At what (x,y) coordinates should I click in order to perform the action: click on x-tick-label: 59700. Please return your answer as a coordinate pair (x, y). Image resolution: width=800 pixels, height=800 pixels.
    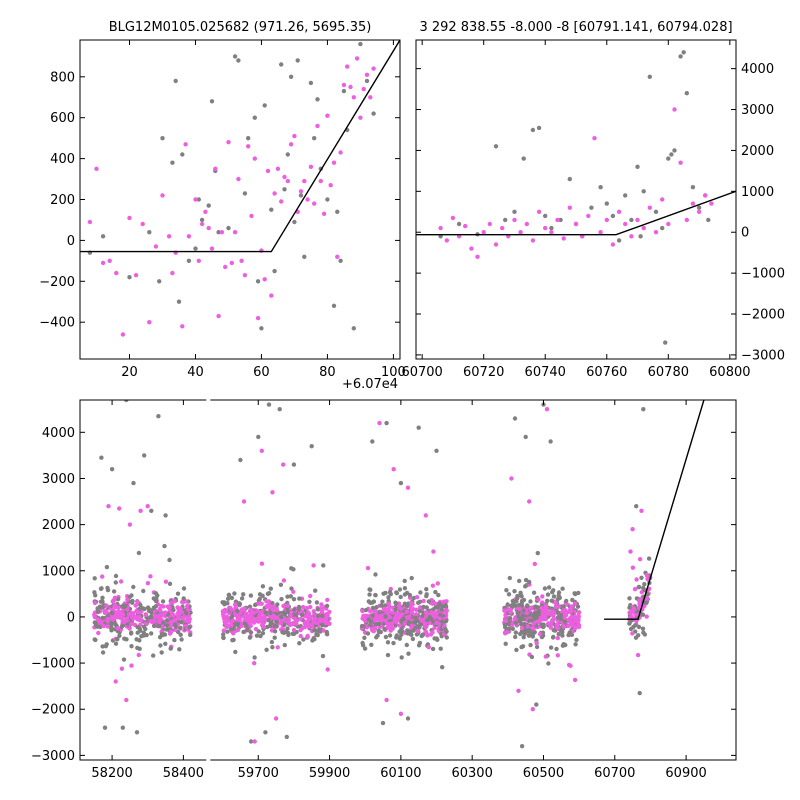
    Looking at the image, I should click on (258, 773).